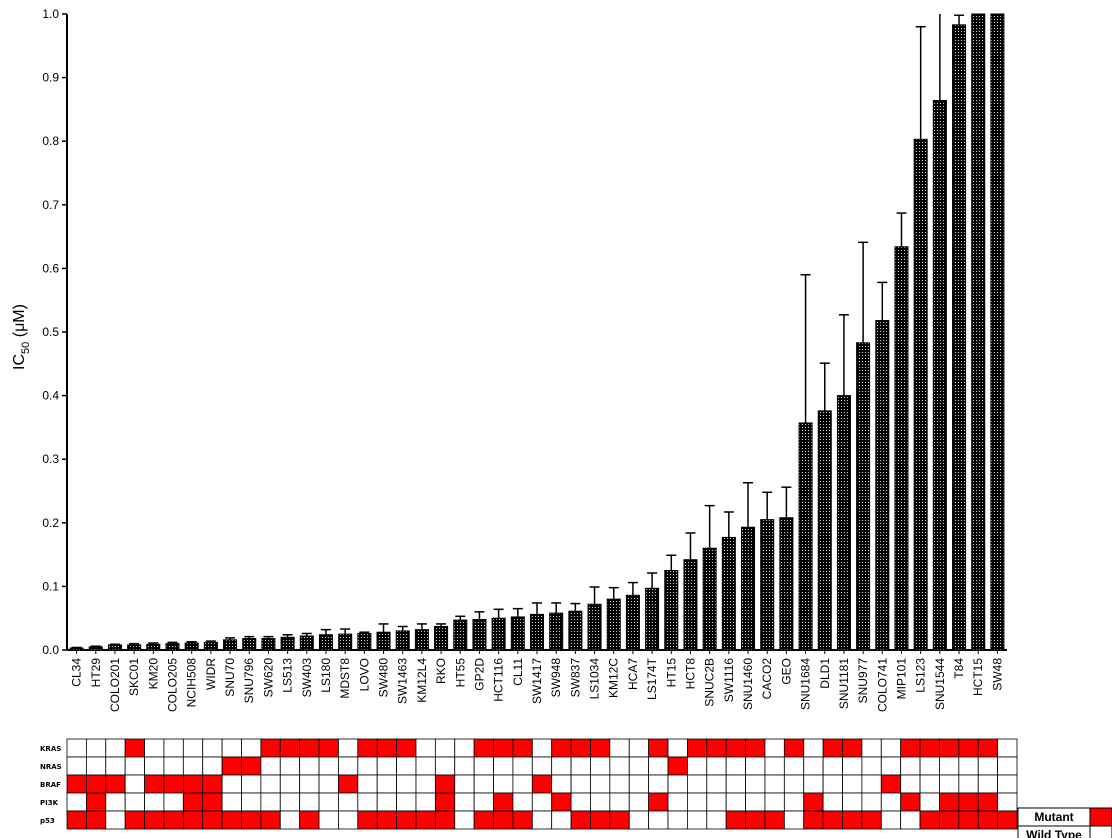 This screenshot has width=1112, height=838. I want to click on x-tick-label-ls1034: LS1034, so click(595, 679).